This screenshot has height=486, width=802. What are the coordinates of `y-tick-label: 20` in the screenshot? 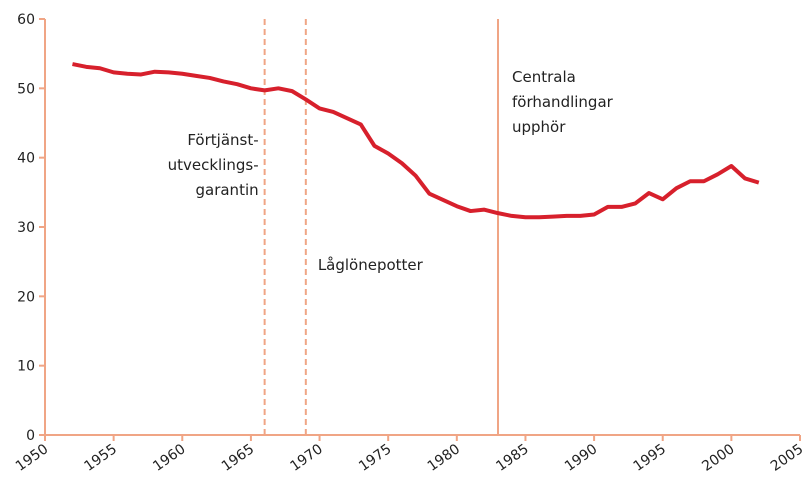 It's located at (26, 297).